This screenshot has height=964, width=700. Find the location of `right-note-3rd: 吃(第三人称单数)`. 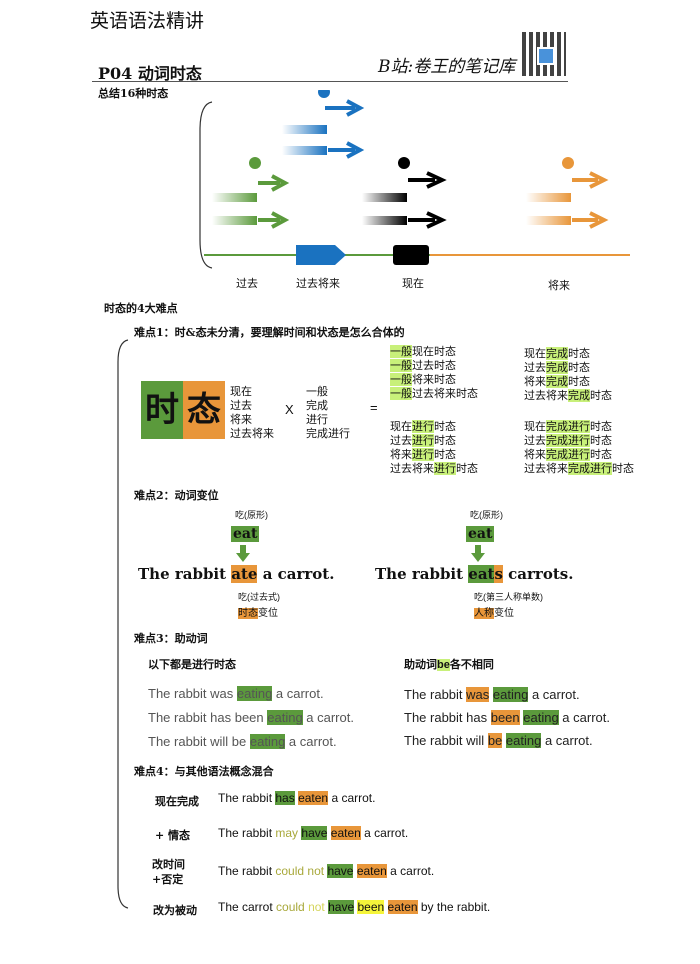

right-note-3rd: 吃(第三人称单数) is located at coordinates (508, 597).